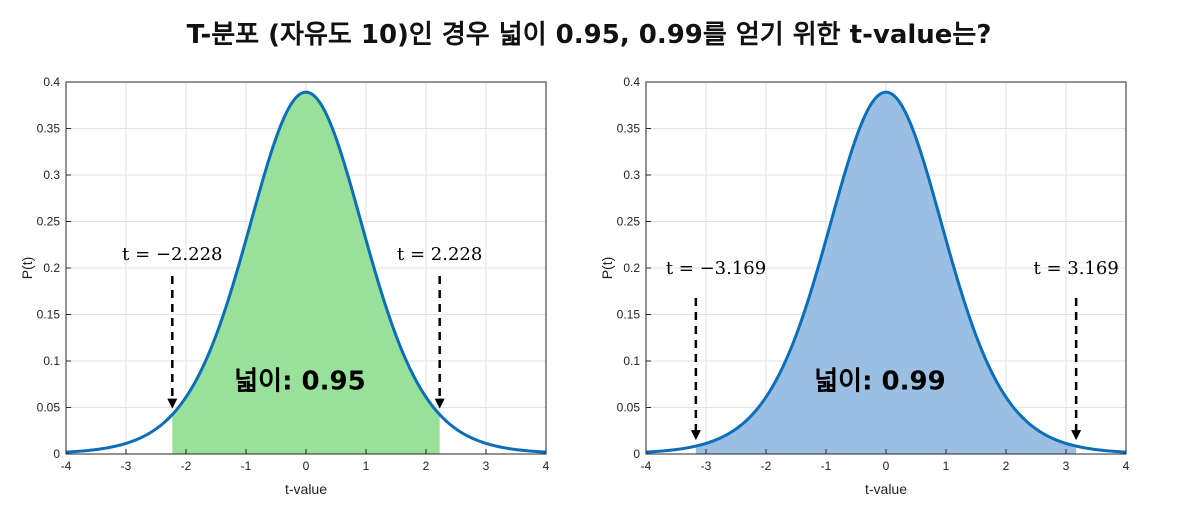  Describe the element at coordinates (299, 382) in the screenshot. I see `area-label: 넓이: 0.95` at that location.